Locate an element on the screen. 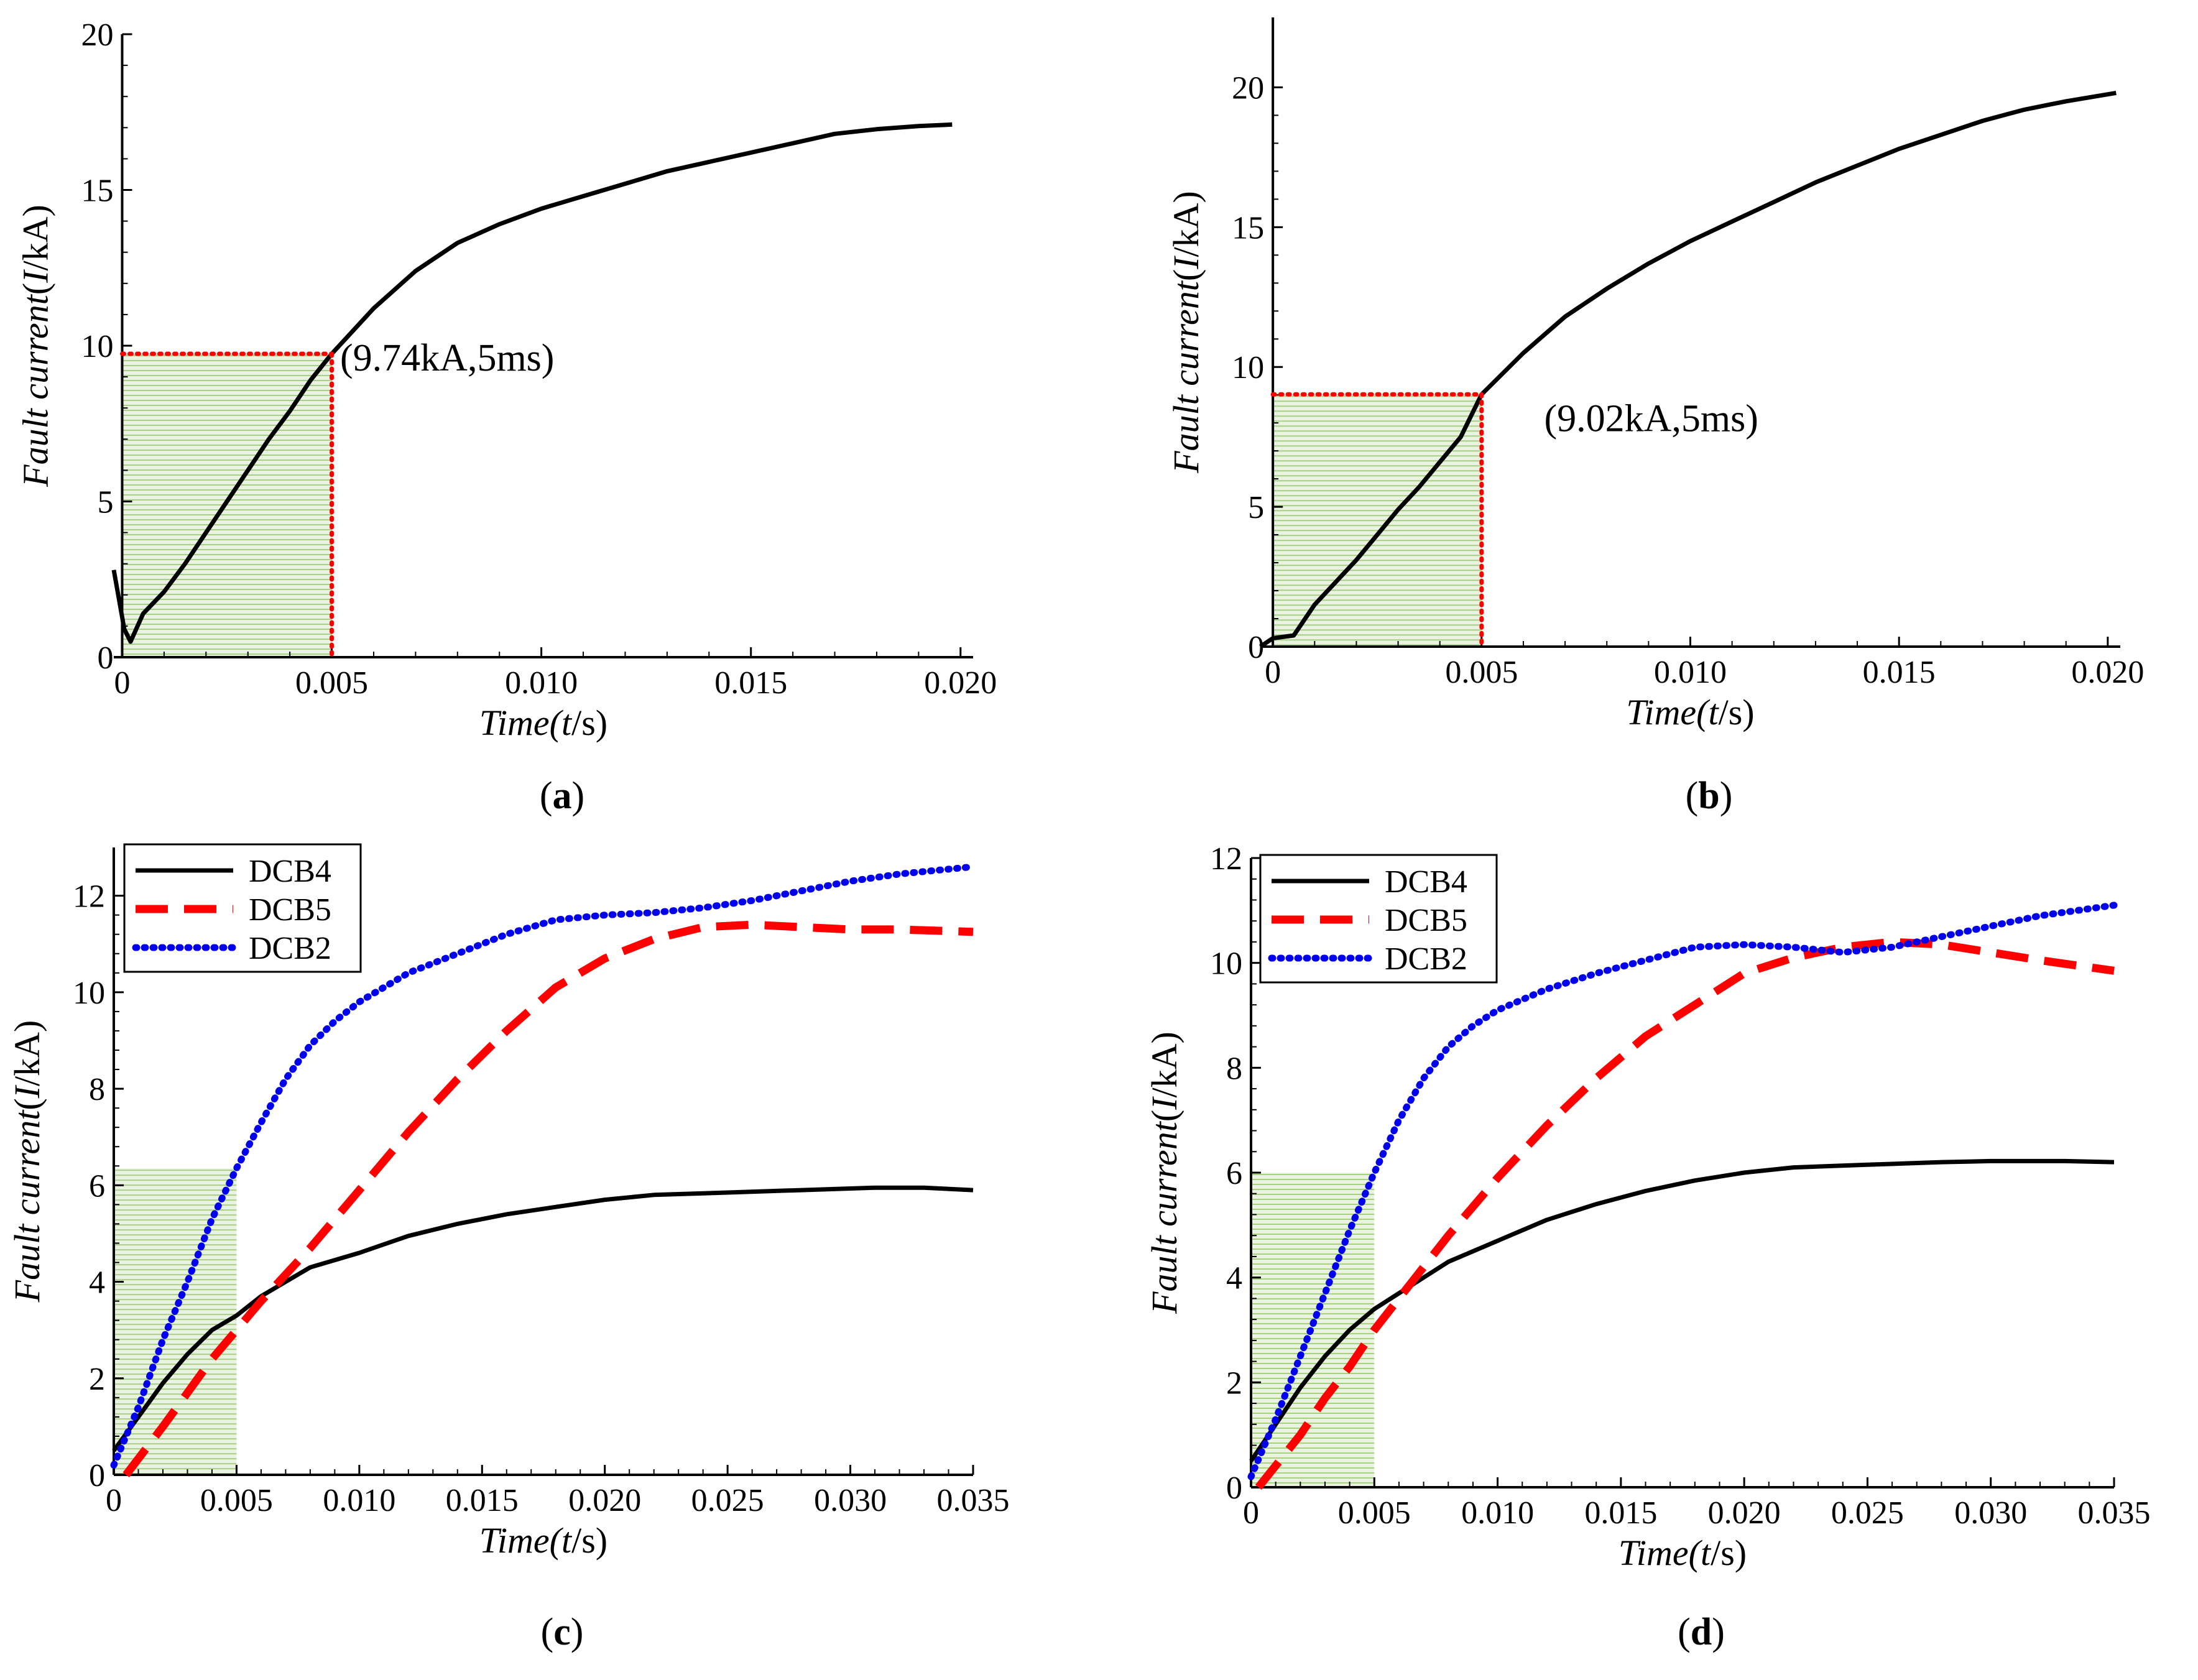 The height and width of the screenshot is (1680, 2198). annotation-label: (9.02kA,5ms) is located at coordinates (1651, 419).